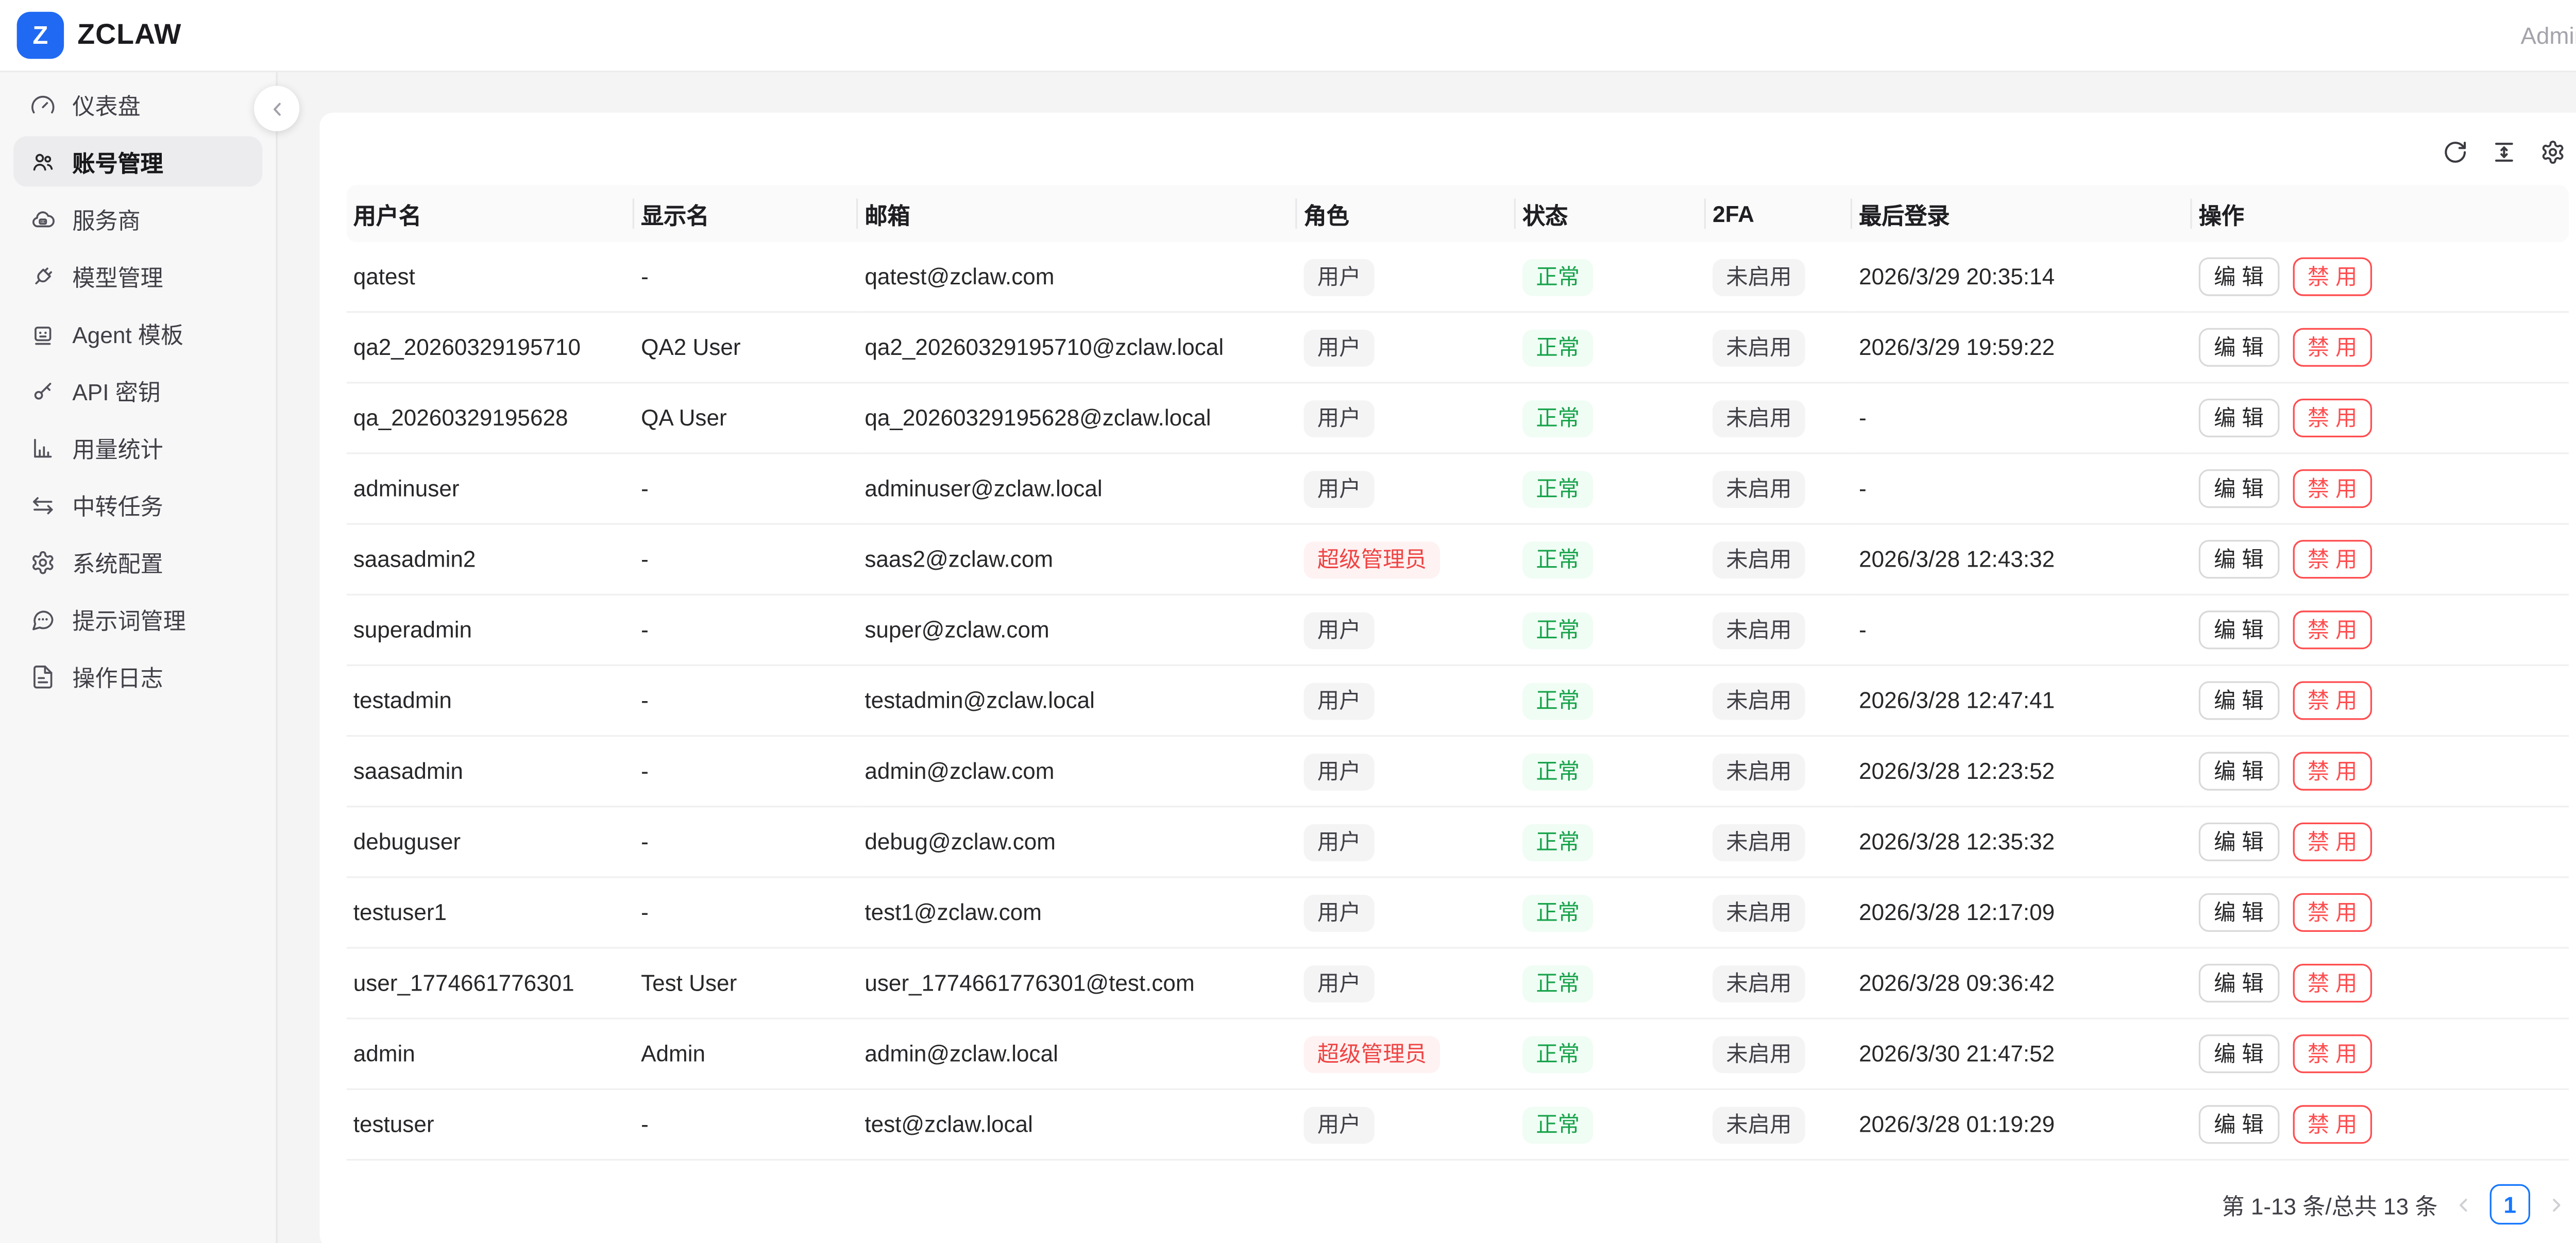  I want to click on refresh-button, so click(2455, 152).